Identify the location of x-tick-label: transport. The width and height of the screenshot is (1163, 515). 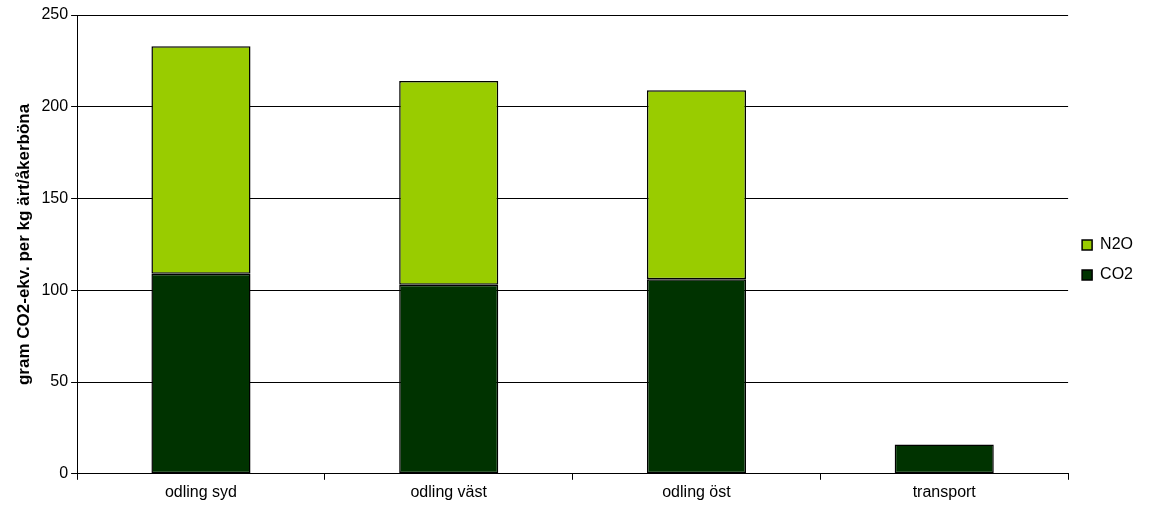
(944, 491).